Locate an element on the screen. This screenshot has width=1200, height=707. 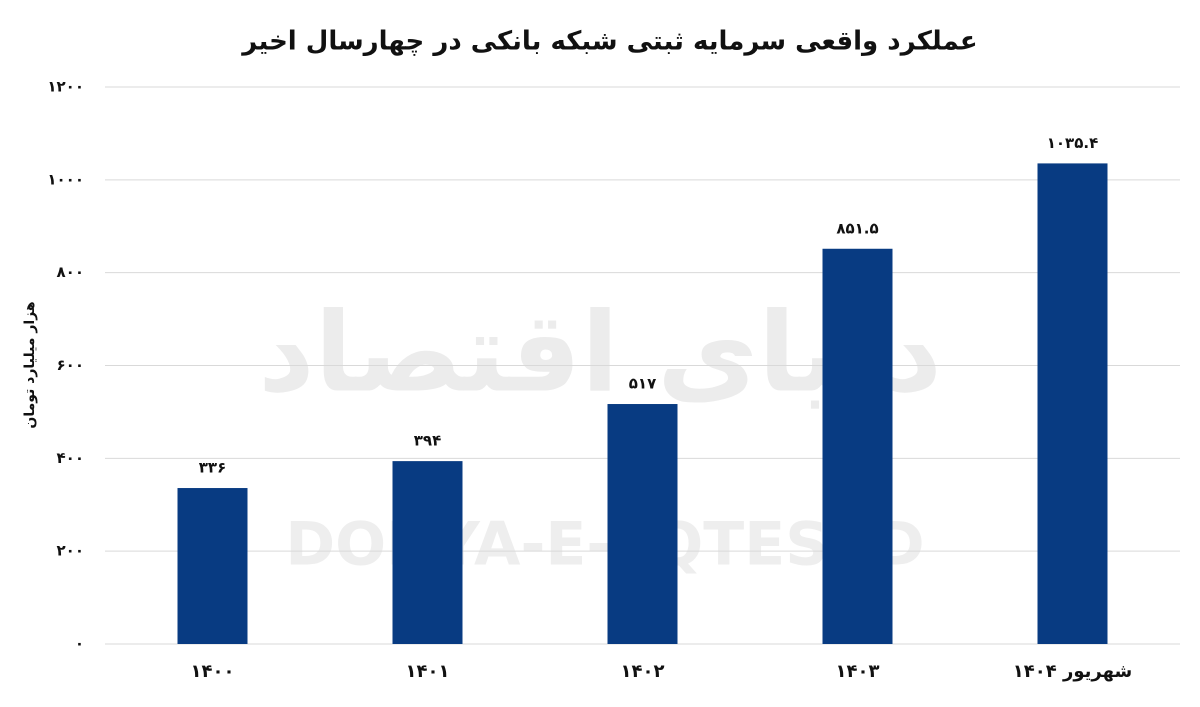
x-tick-label: شهریور ۱۴۰۴ is located at coordinates (1072, 671).